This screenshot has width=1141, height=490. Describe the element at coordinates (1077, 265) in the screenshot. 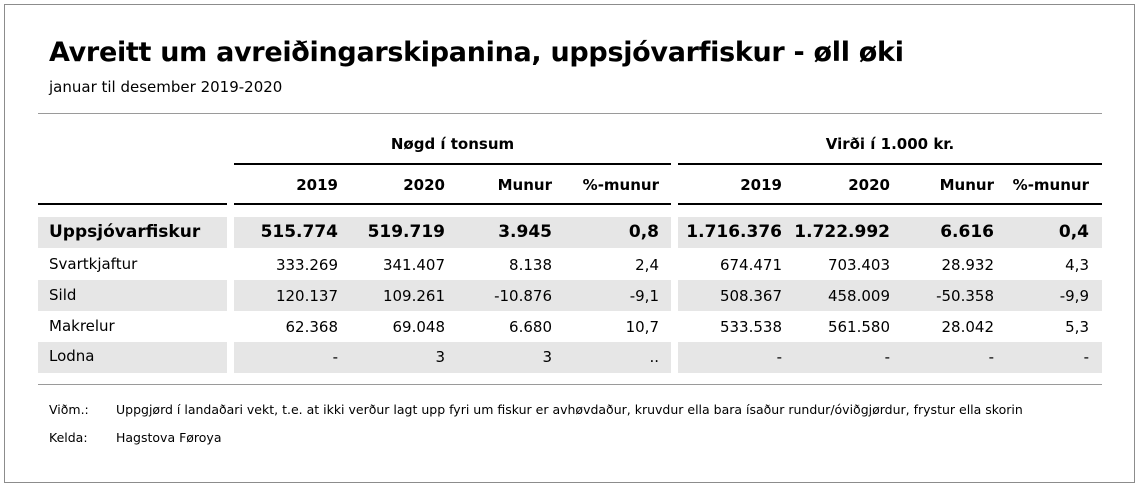

I see `table-cell: 4,3` at that location.